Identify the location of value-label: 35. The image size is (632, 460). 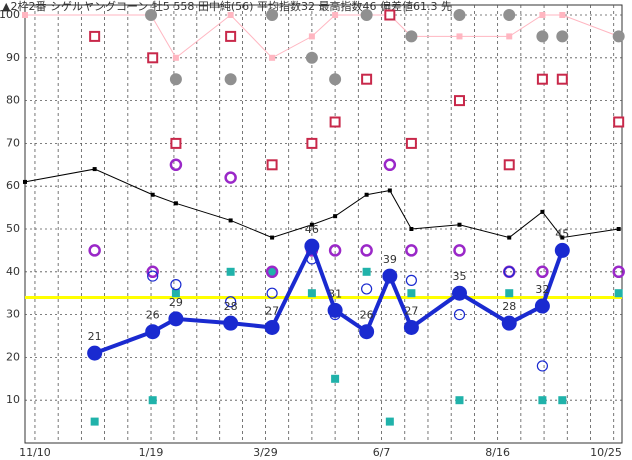
(459, 276).